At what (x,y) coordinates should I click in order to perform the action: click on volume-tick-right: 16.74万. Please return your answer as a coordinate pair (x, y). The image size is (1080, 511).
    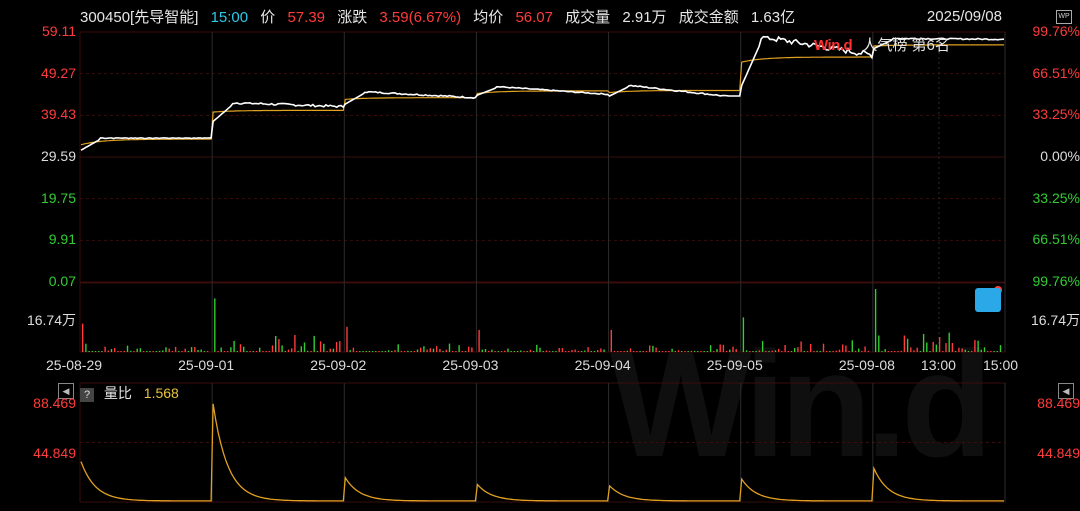
    Looking at the image, I should click on (1055, 320).